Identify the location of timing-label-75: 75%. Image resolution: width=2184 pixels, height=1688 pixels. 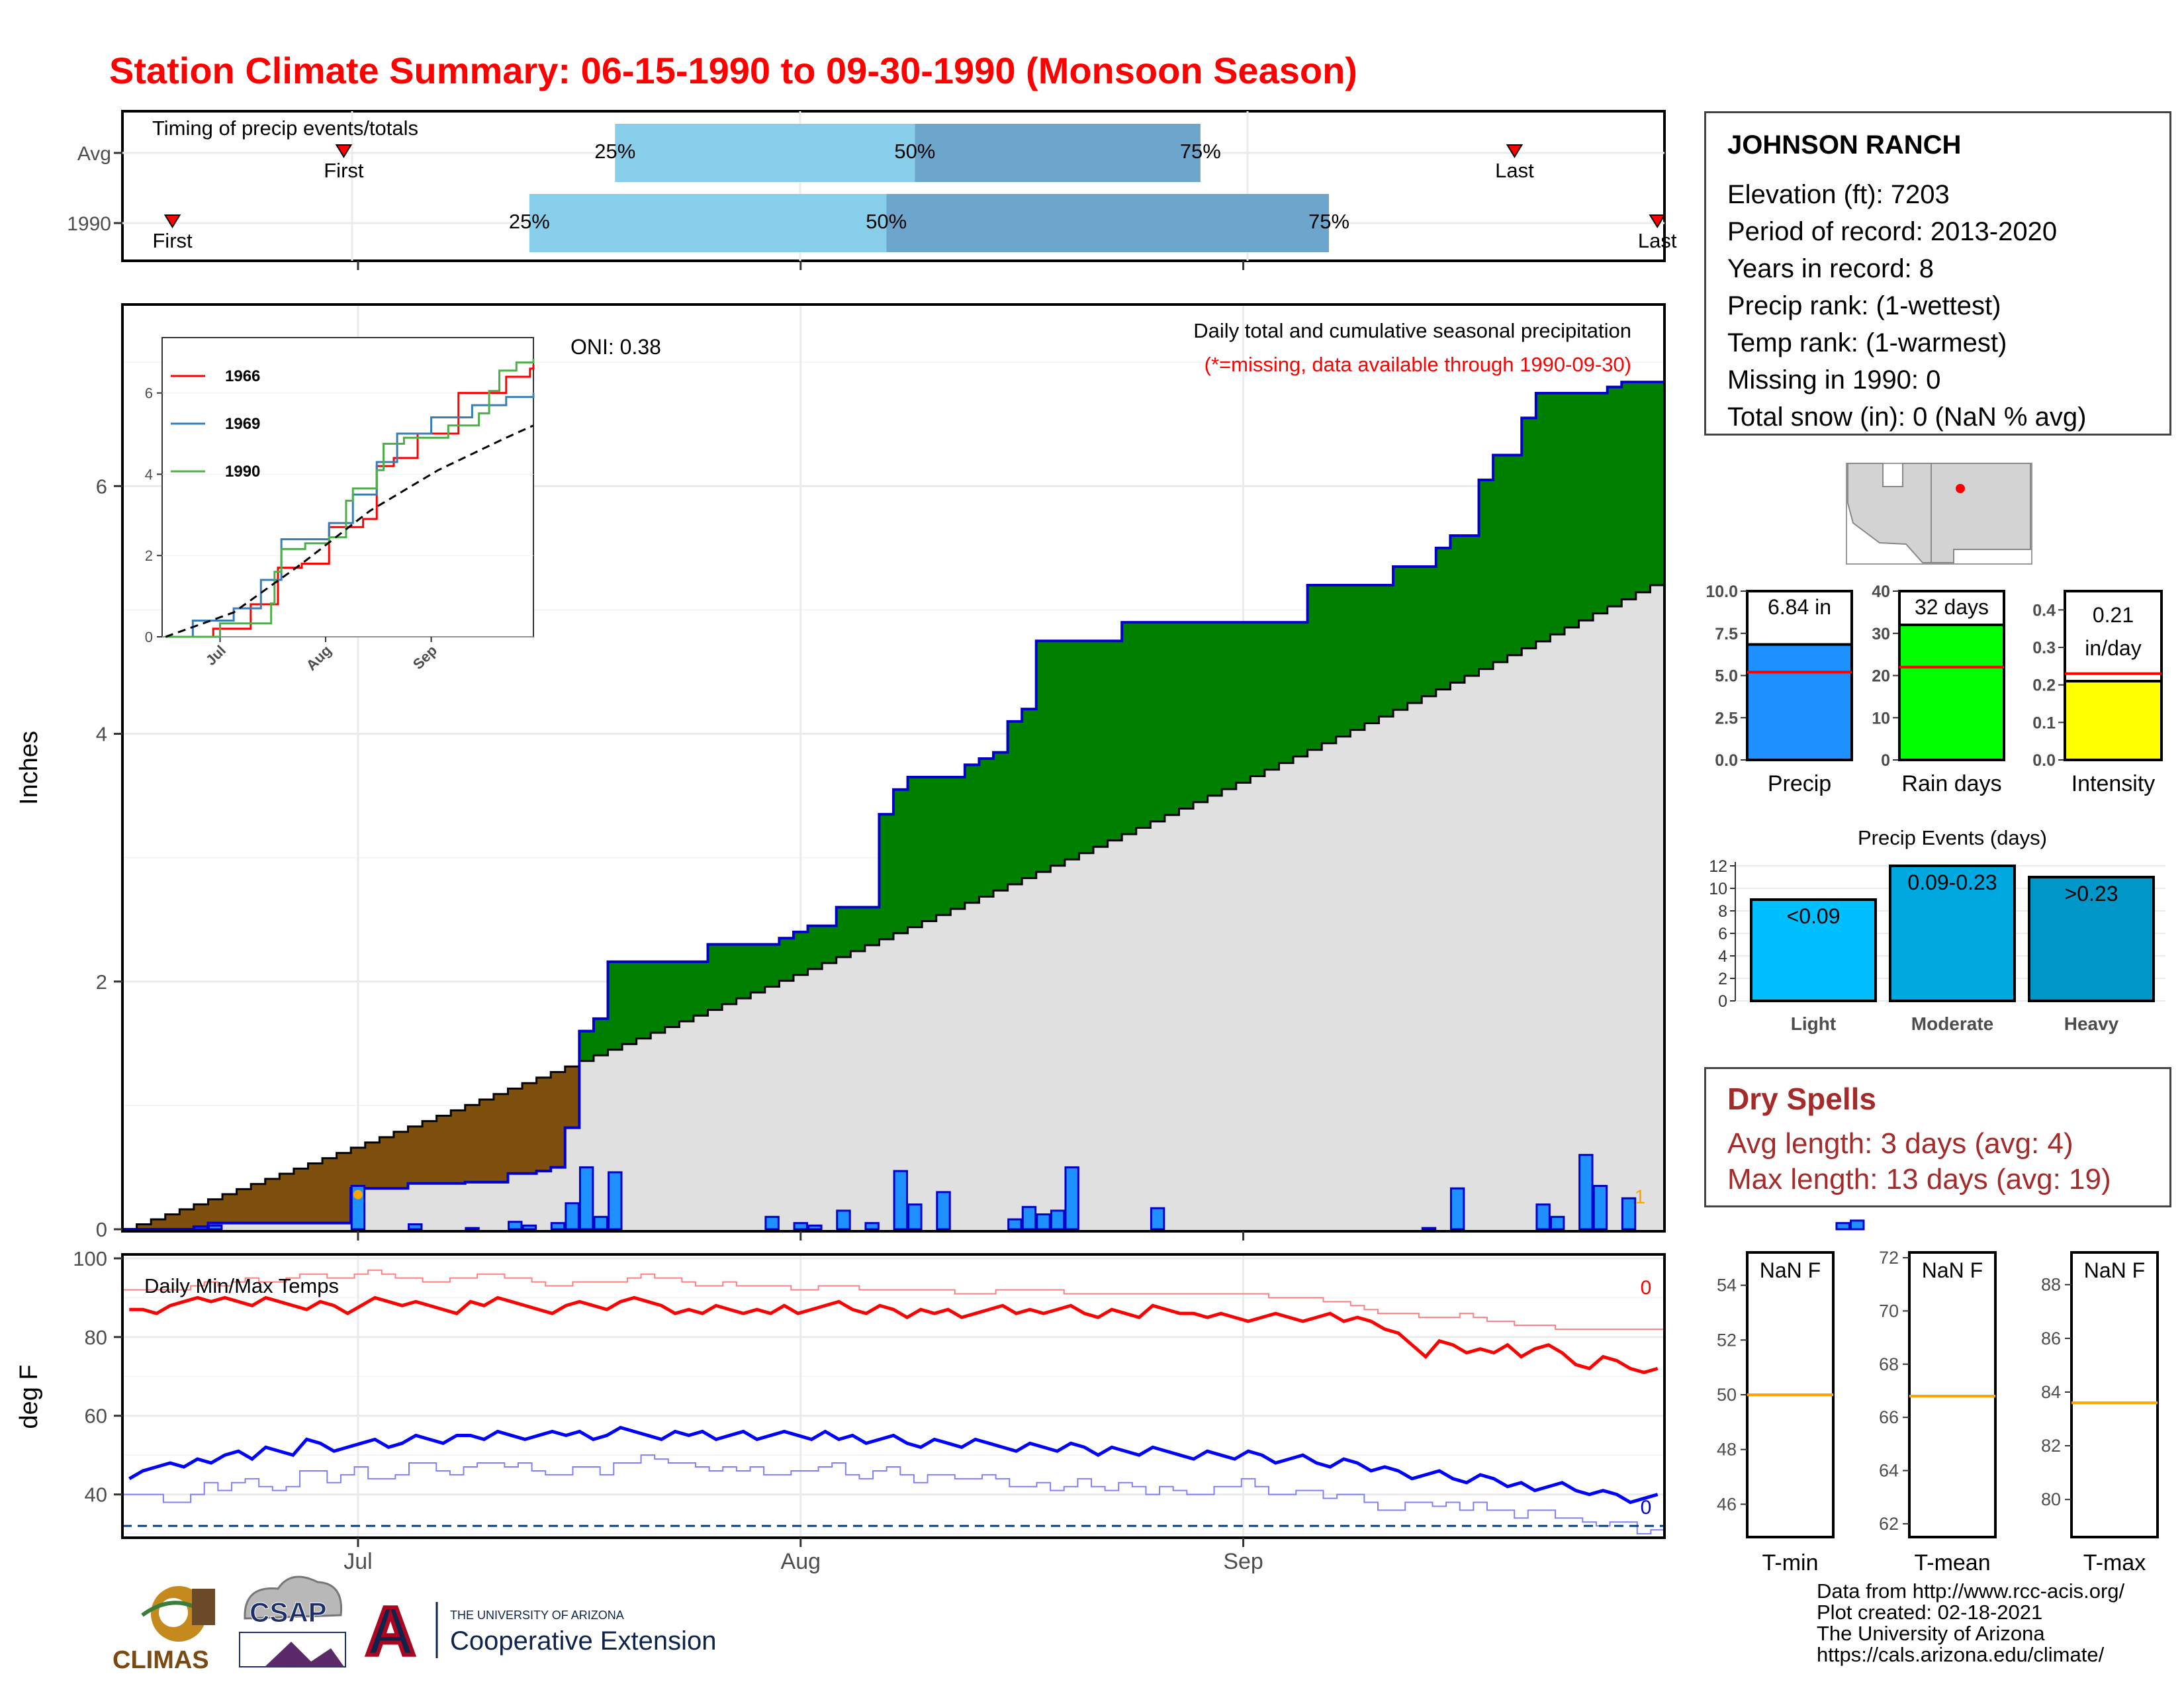
(1200, 151).